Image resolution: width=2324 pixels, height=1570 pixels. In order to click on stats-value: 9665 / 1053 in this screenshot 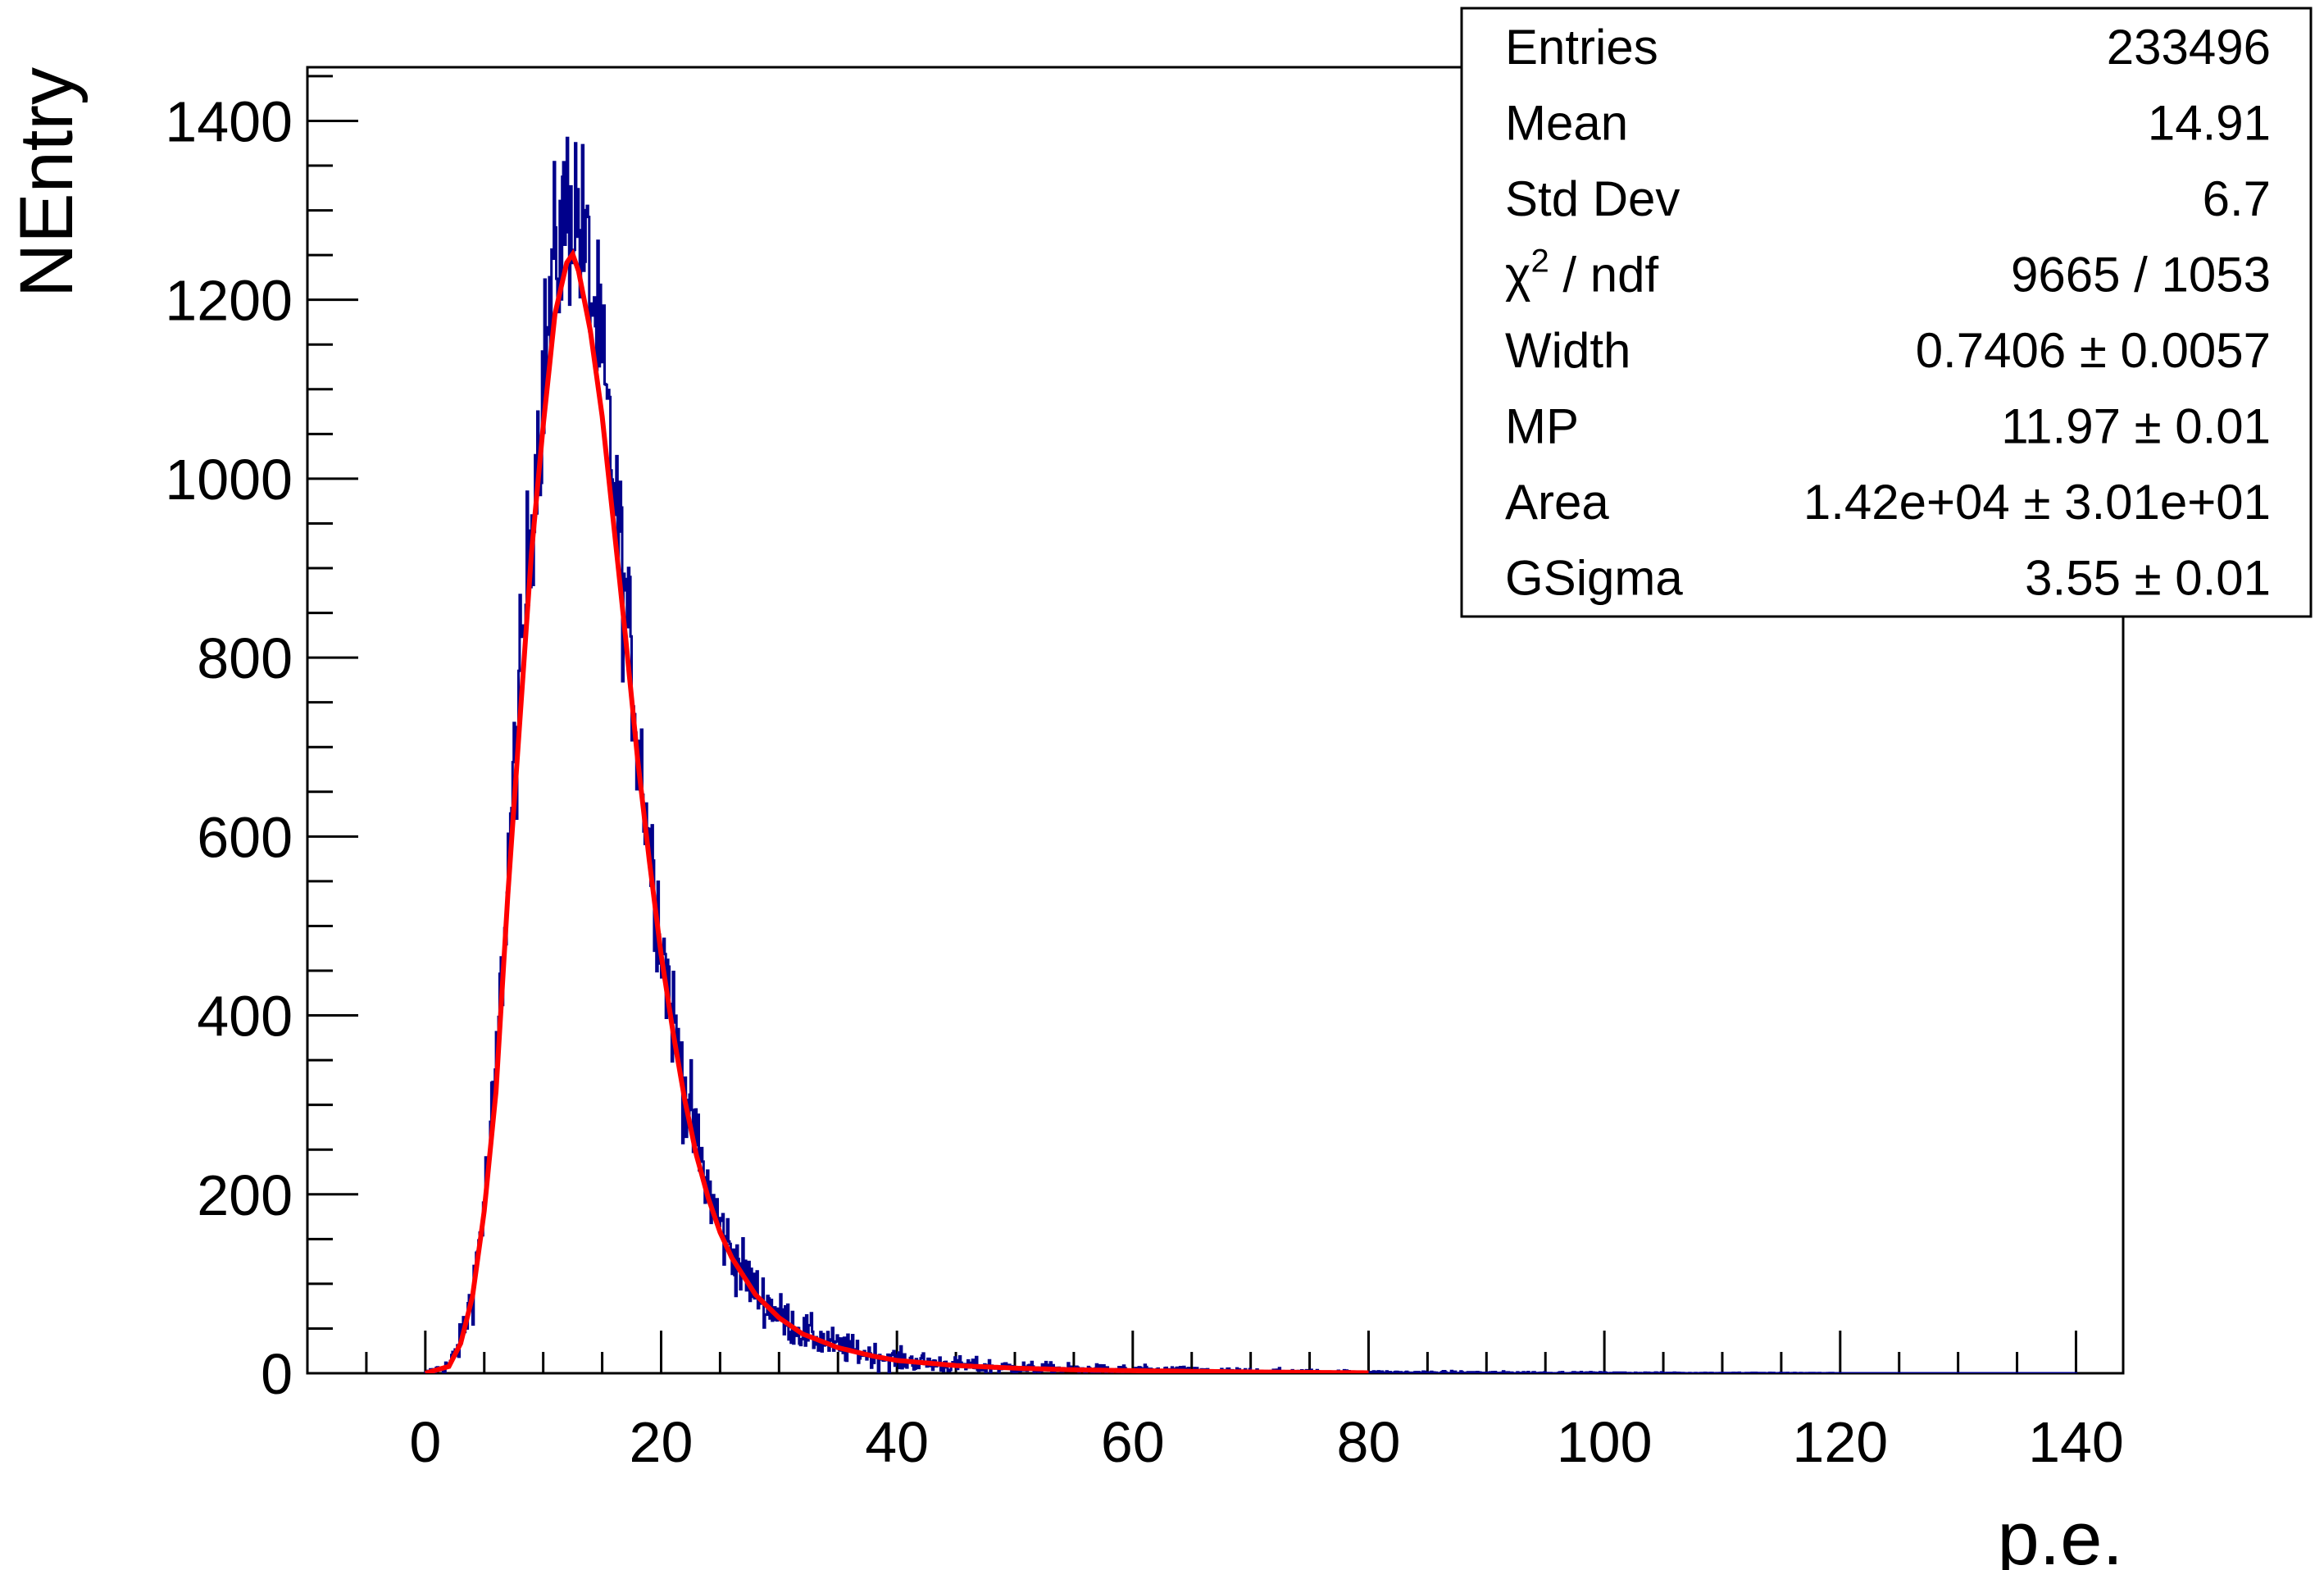, I will do `click(2141, 275)`.